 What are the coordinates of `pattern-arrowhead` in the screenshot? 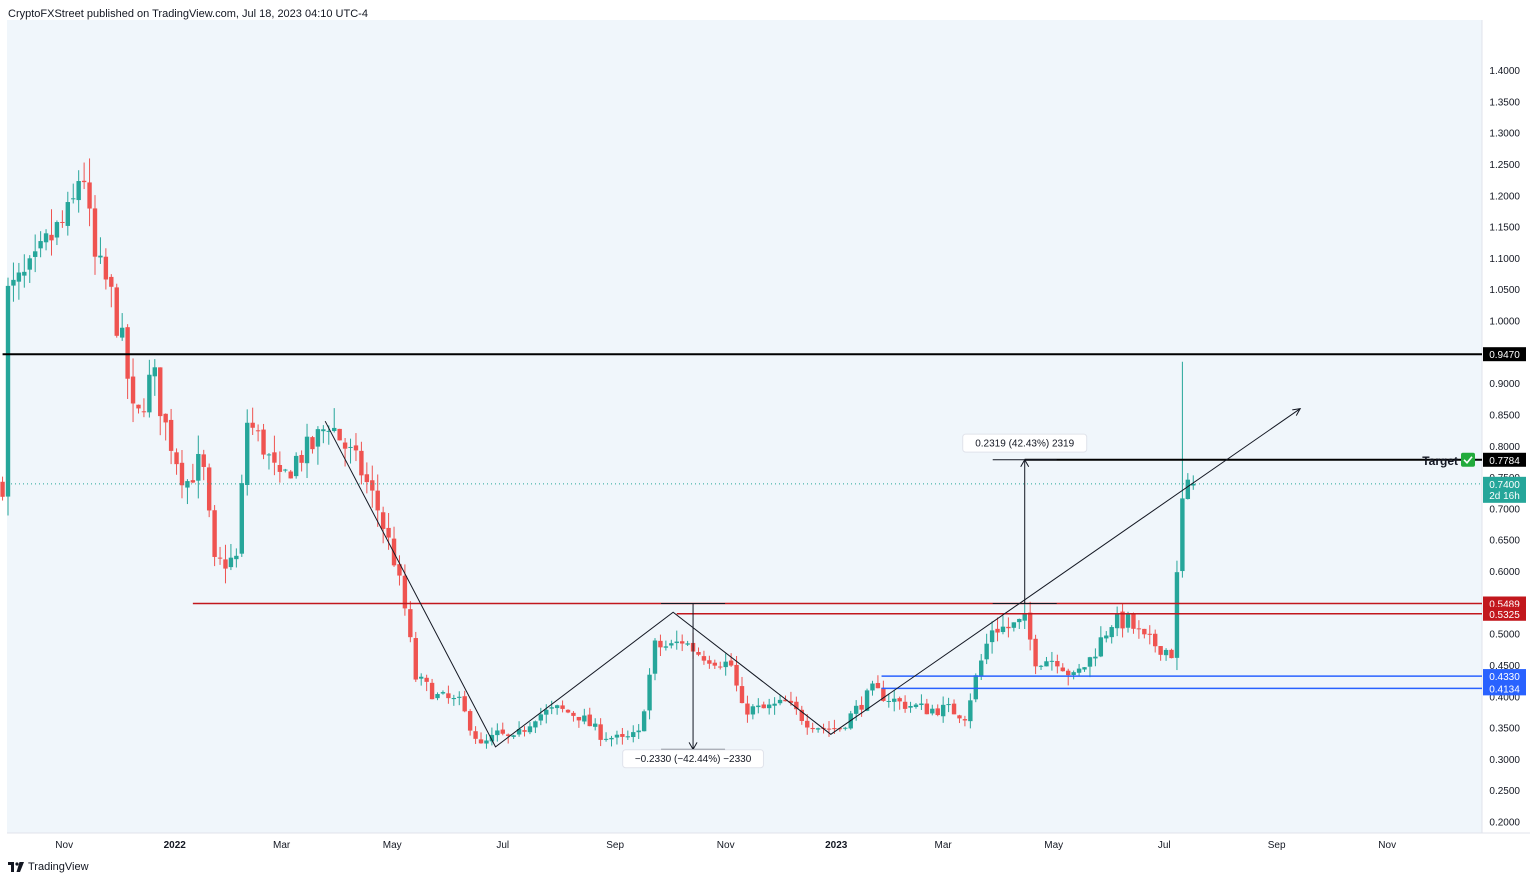 It's located at (1297, 412).